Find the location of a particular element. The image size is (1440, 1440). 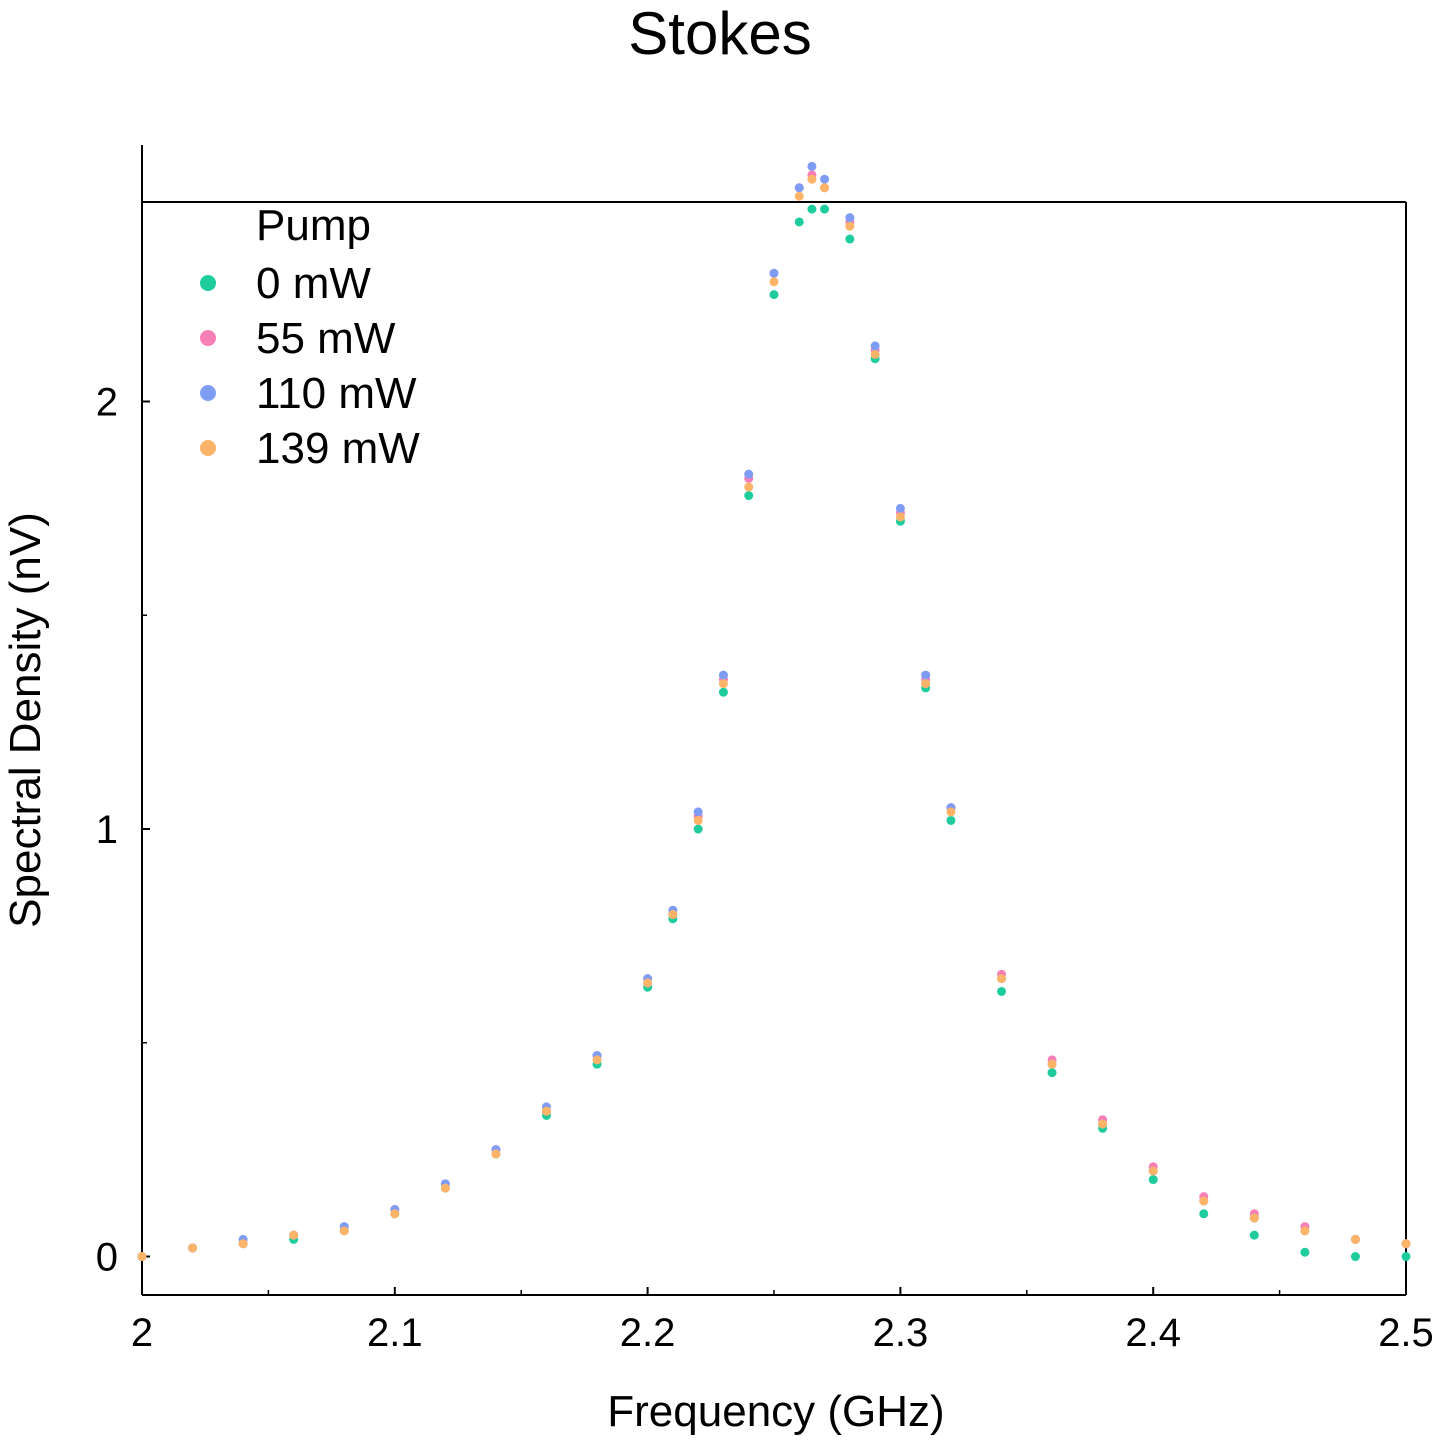

x-tick-label: 2.2 is located at coordinates (648, 1333).